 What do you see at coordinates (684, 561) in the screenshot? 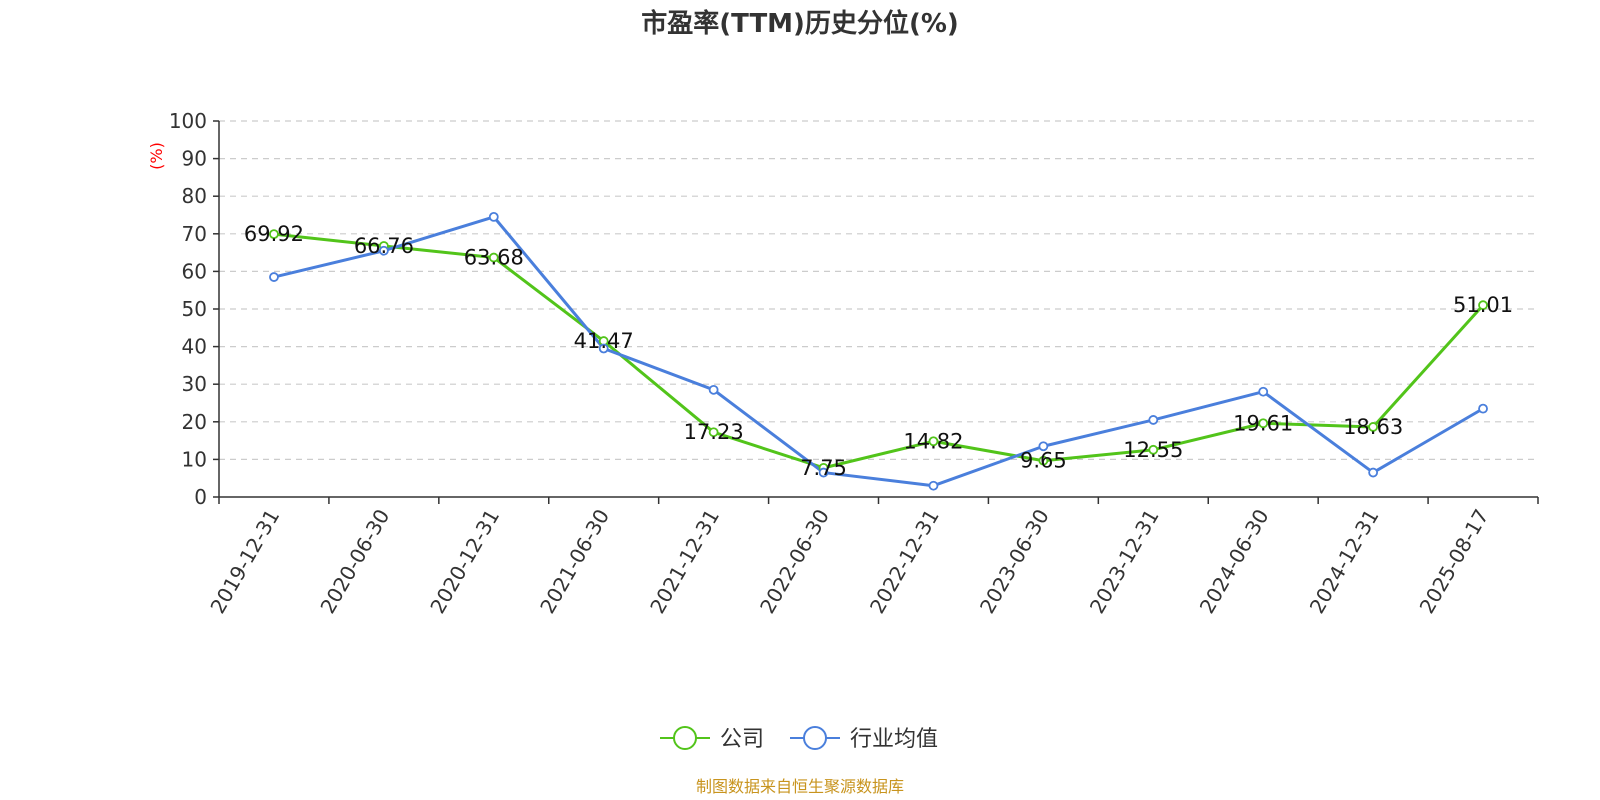
I see `x-tick-label: 2021-12-31` at bounding box center [684, 561].